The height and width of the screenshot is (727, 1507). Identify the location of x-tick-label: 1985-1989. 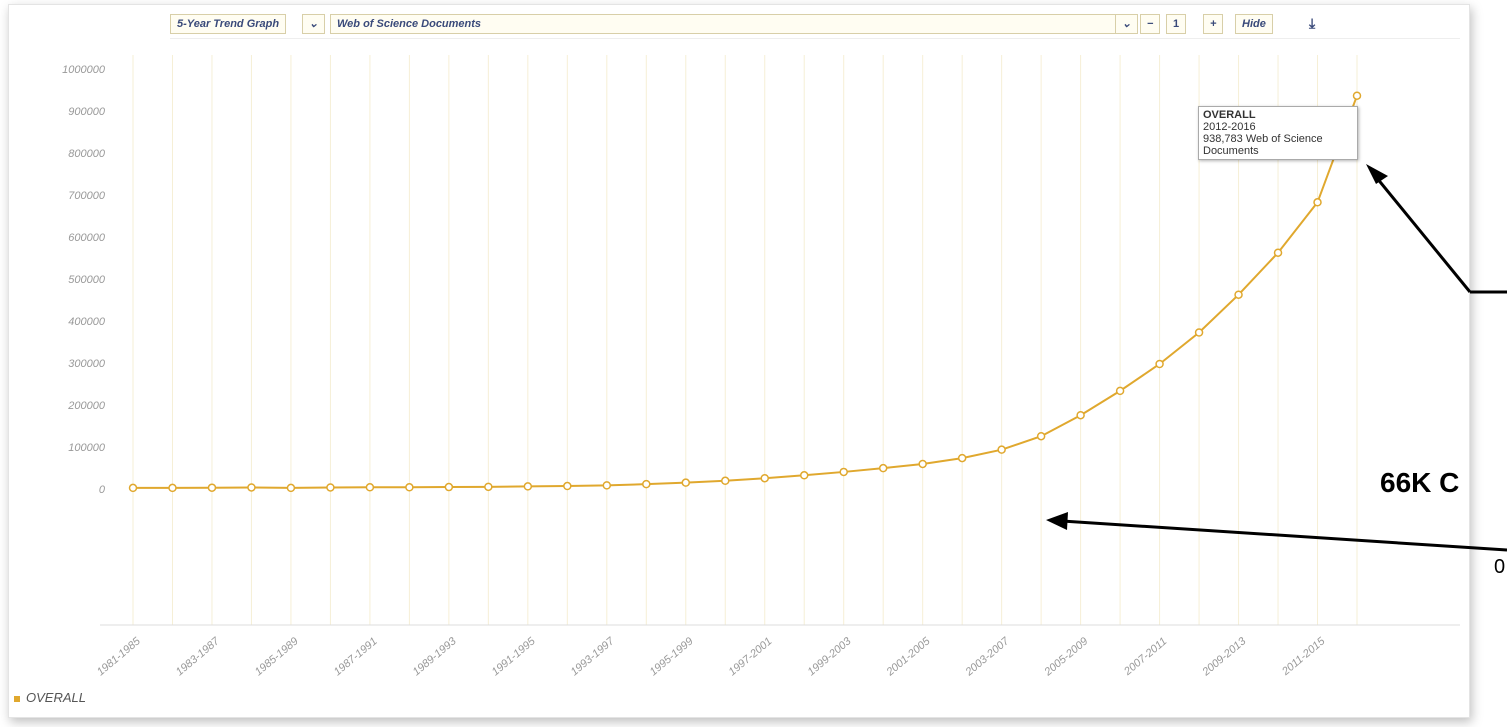
(277, 656).